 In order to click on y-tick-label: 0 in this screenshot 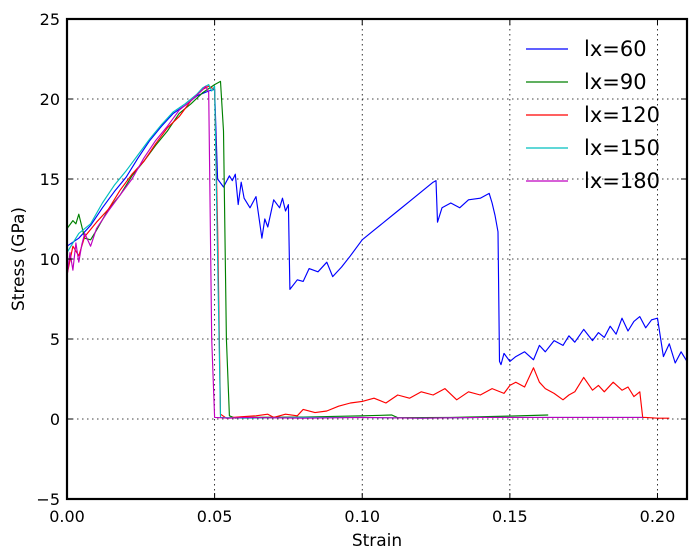, I will do `click(55, 419)`.